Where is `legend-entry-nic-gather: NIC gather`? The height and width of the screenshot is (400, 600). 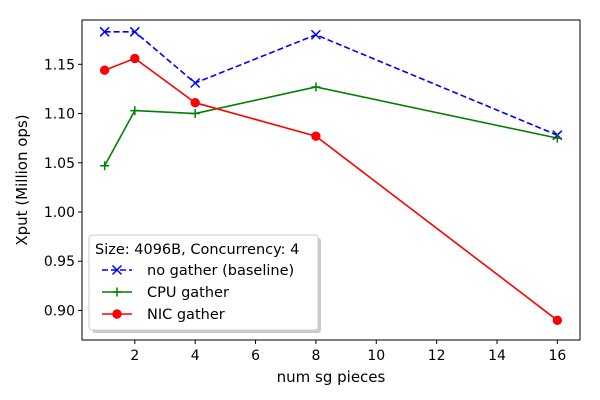 legend-entry-nic-gather: NIC gather is located at coordinates (163, 315).